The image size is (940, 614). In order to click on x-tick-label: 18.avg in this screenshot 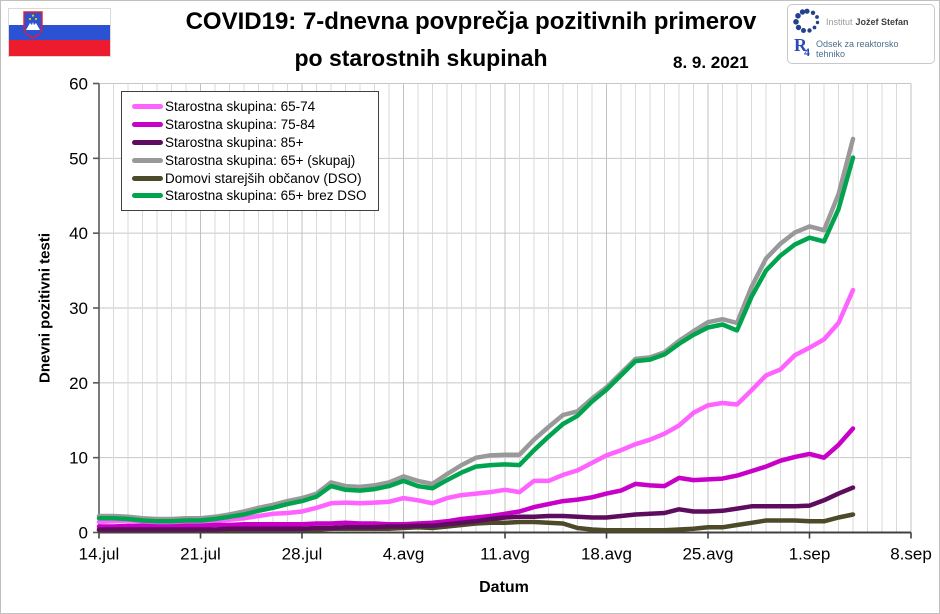, I will do `click(606, 554)`.